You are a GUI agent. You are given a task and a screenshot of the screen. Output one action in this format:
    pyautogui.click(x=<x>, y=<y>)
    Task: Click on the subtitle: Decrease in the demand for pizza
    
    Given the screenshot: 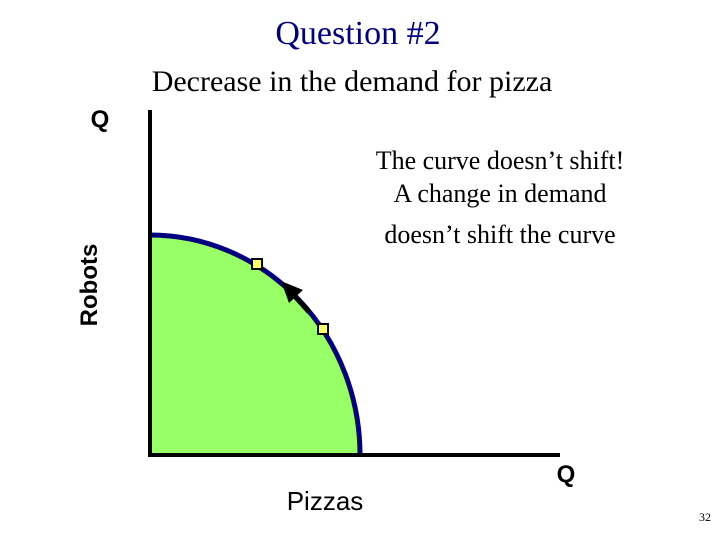 What is the action you would take?
    pyautogui.click(x=352, y=81)
    